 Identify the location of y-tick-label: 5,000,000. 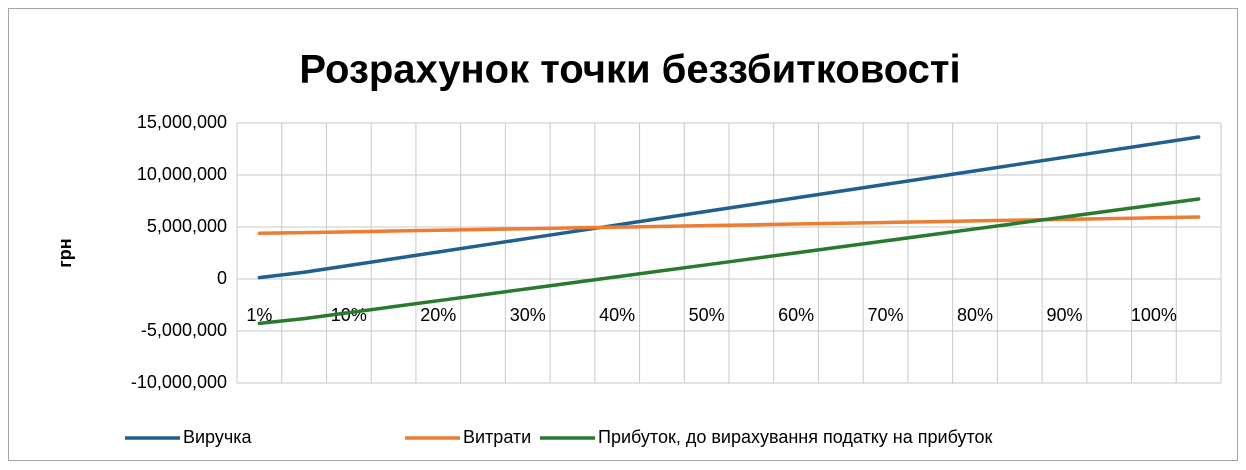
(187, 226).